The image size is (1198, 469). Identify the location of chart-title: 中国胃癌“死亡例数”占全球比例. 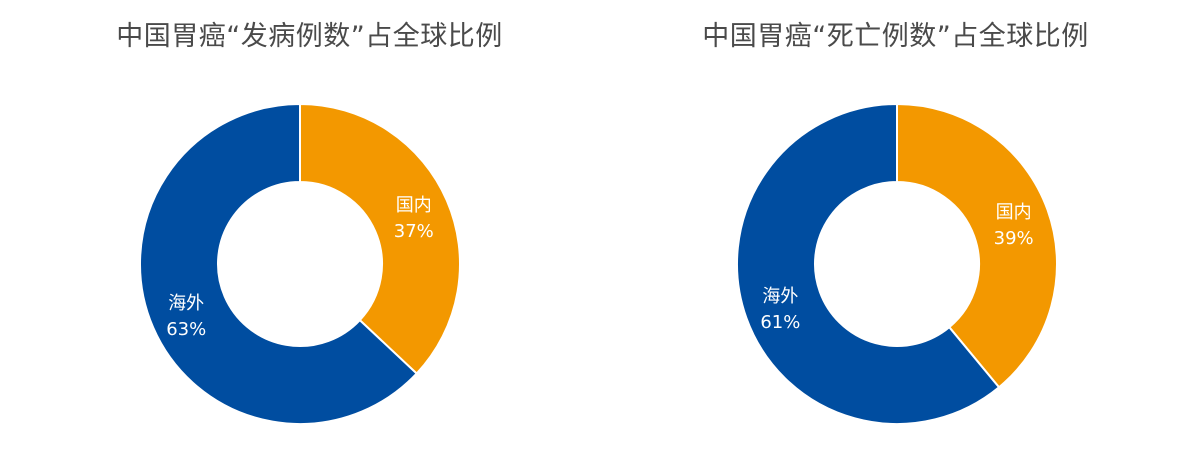
(895, 36).